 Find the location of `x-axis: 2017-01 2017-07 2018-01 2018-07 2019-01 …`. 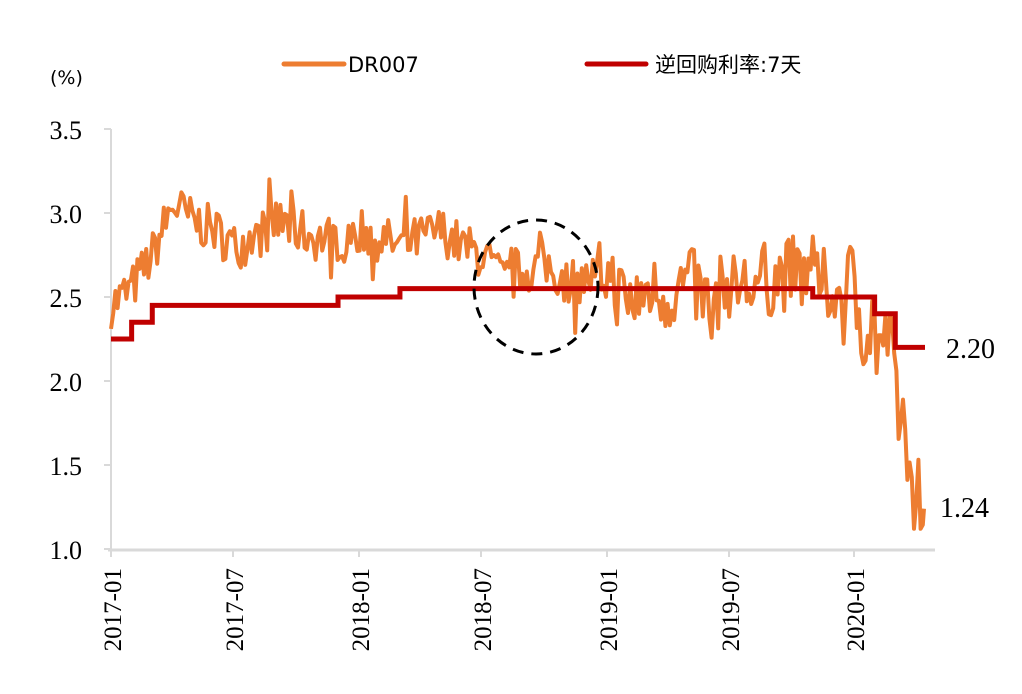

x-axis: 2017-01 2017-07 2018-01 2018-07 2019-01 … is located at coordinates (517, 599).